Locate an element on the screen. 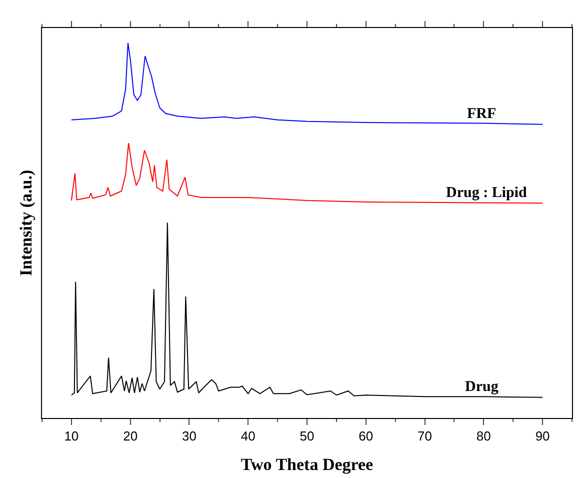  x-tick-label: 90 is located at coordinates (542, 436).